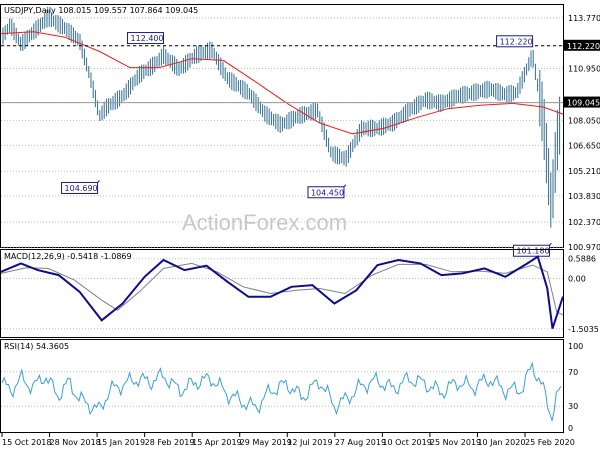 The image size is (600, 450). I want to click on time-tick-label: 29 May 2019, so click(266, 442).